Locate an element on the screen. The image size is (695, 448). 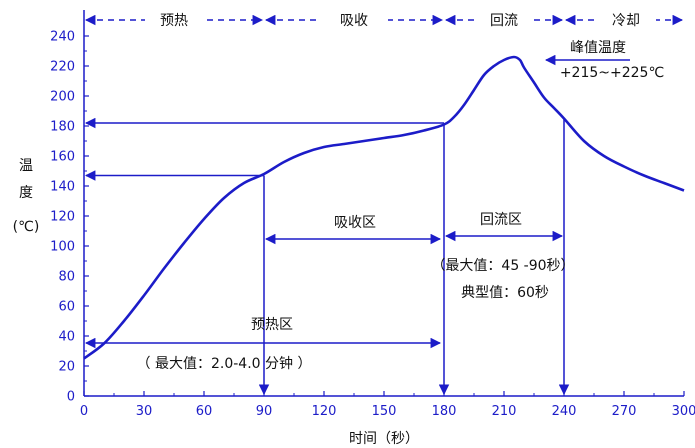
x-tick-label: 300 is located at coordinates (683, 411).